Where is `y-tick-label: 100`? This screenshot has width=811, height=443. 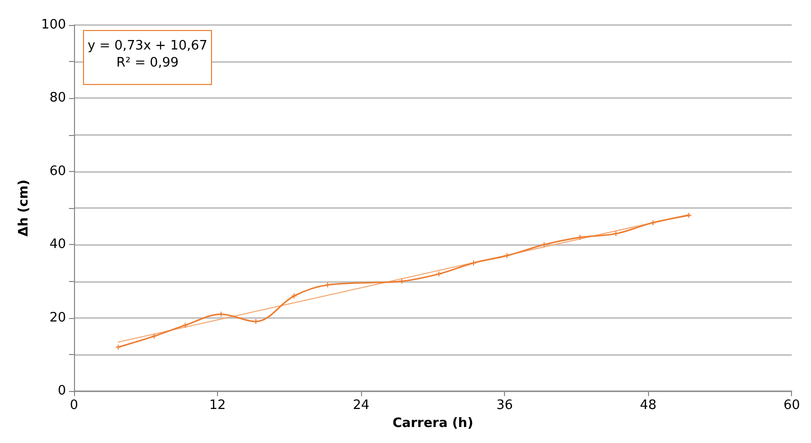 y-tick-label: 100 is located at coordinates (53, 25).